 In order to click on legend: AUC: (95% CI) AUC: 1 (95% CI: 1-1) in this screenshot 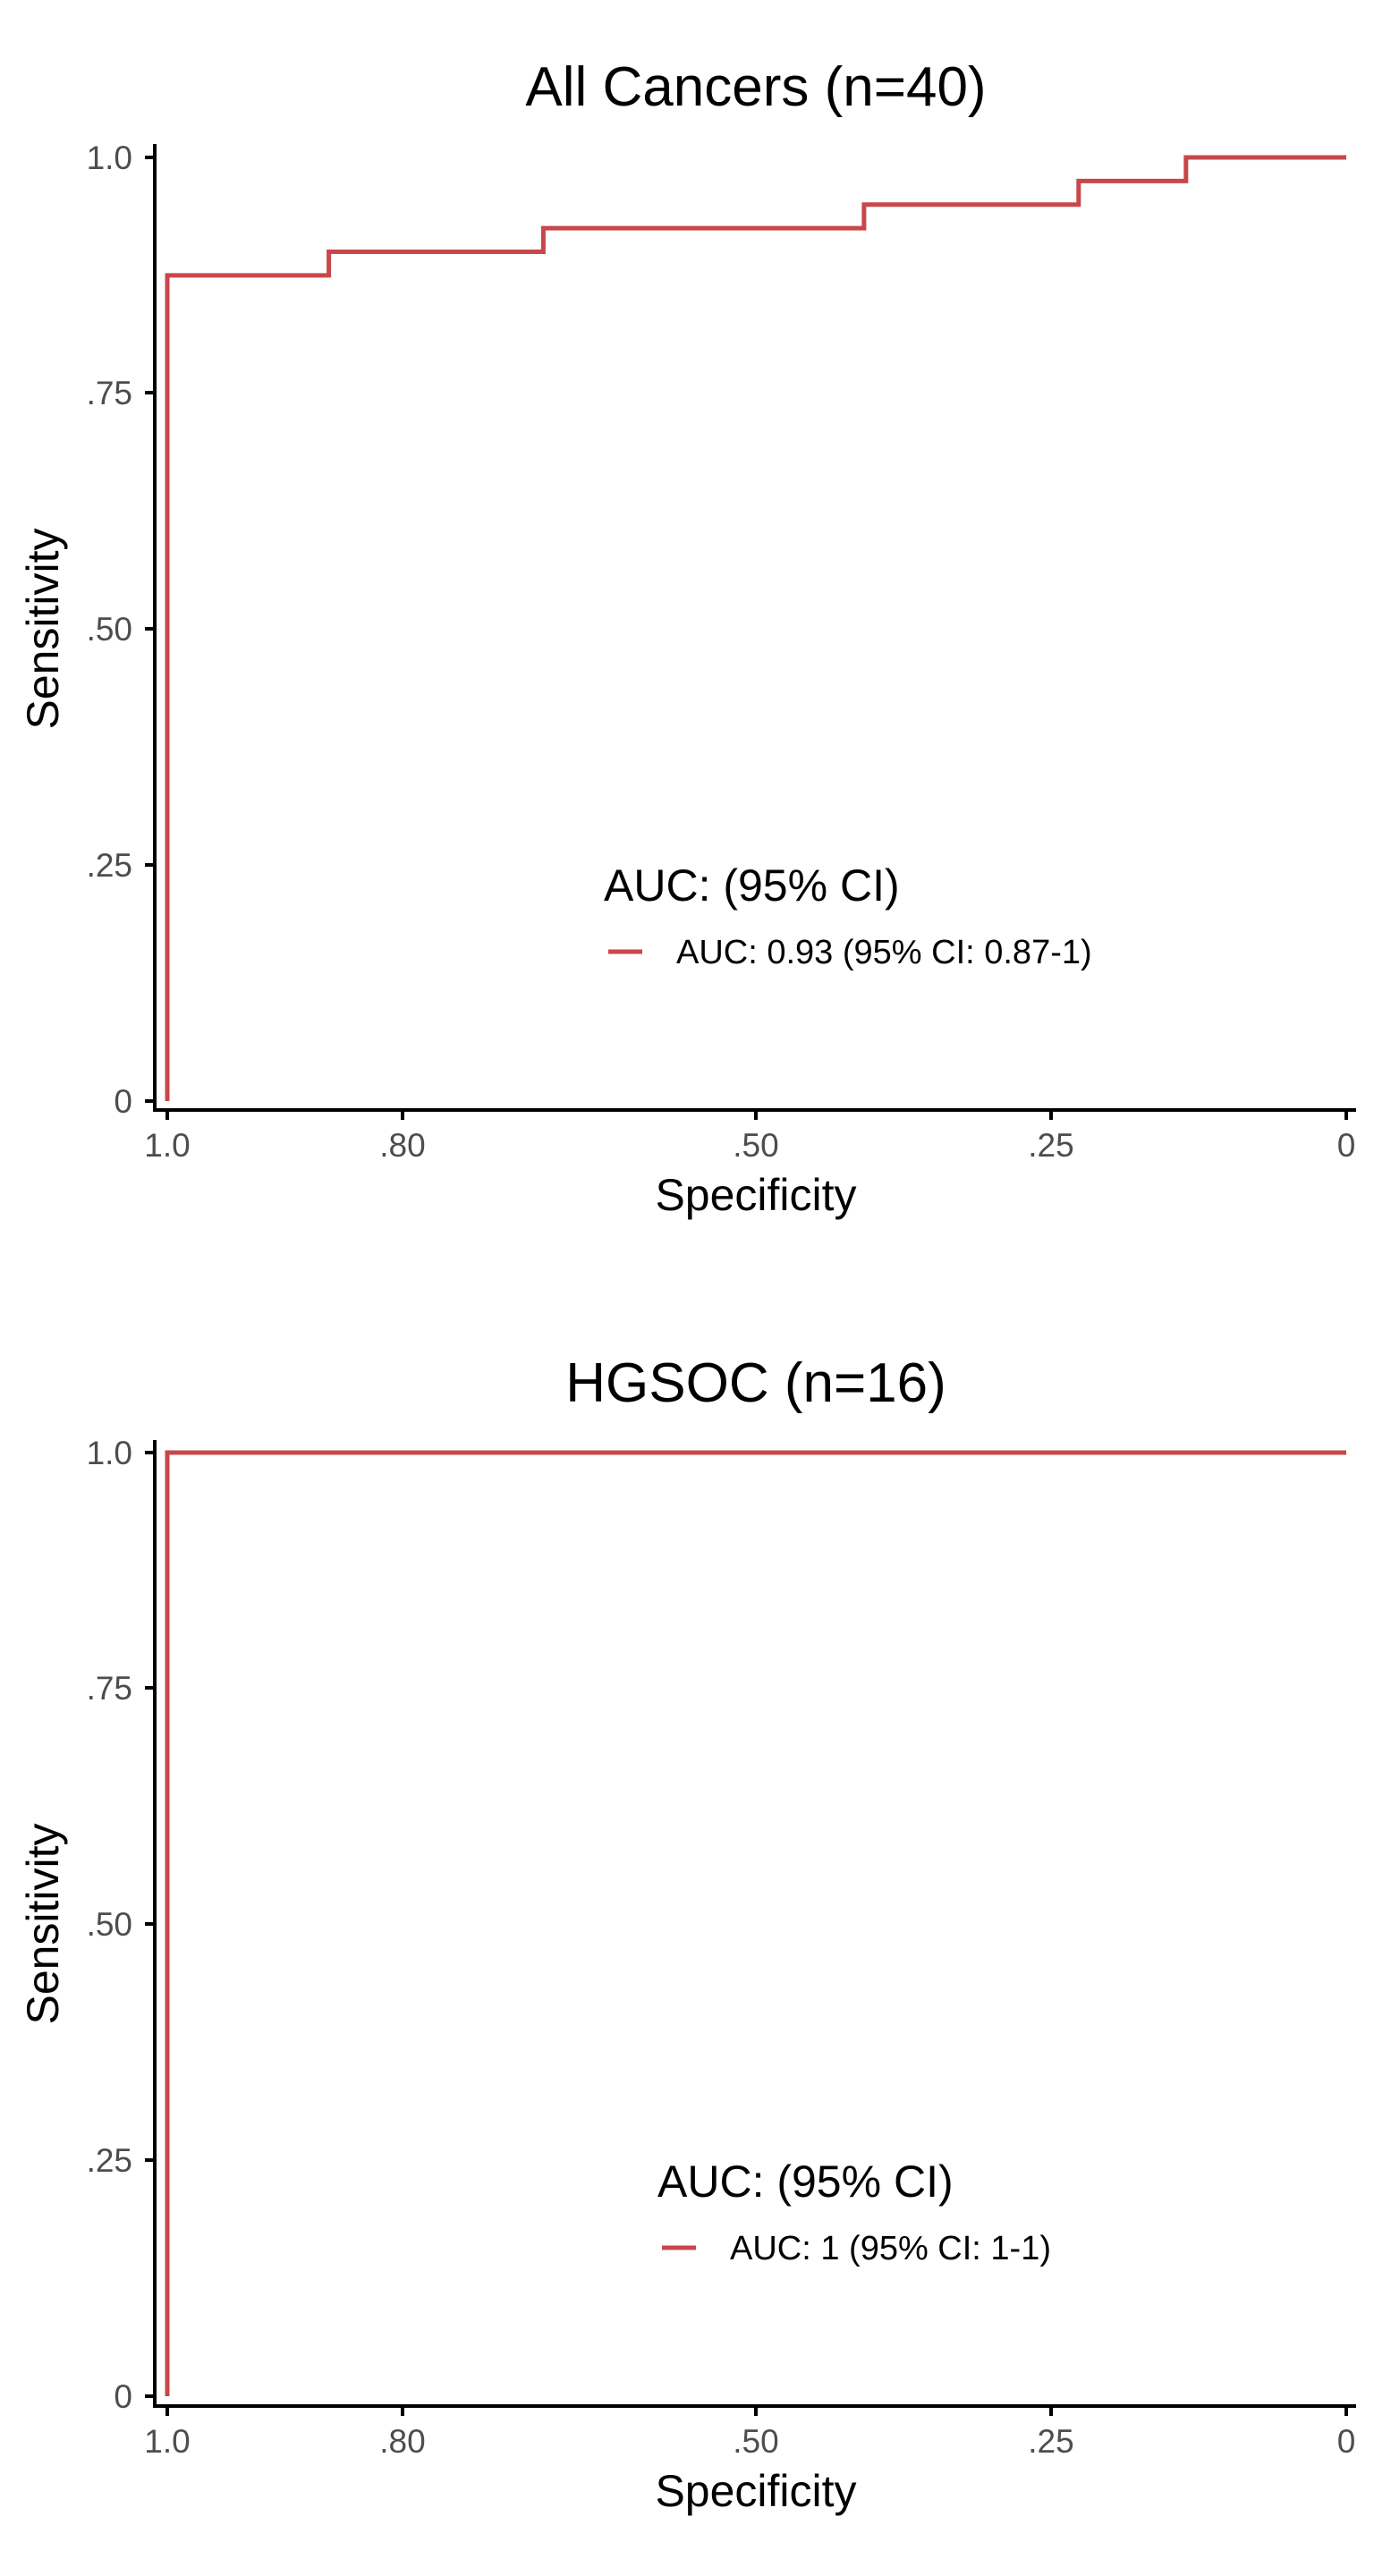, I will do `click(854, 2212)`.